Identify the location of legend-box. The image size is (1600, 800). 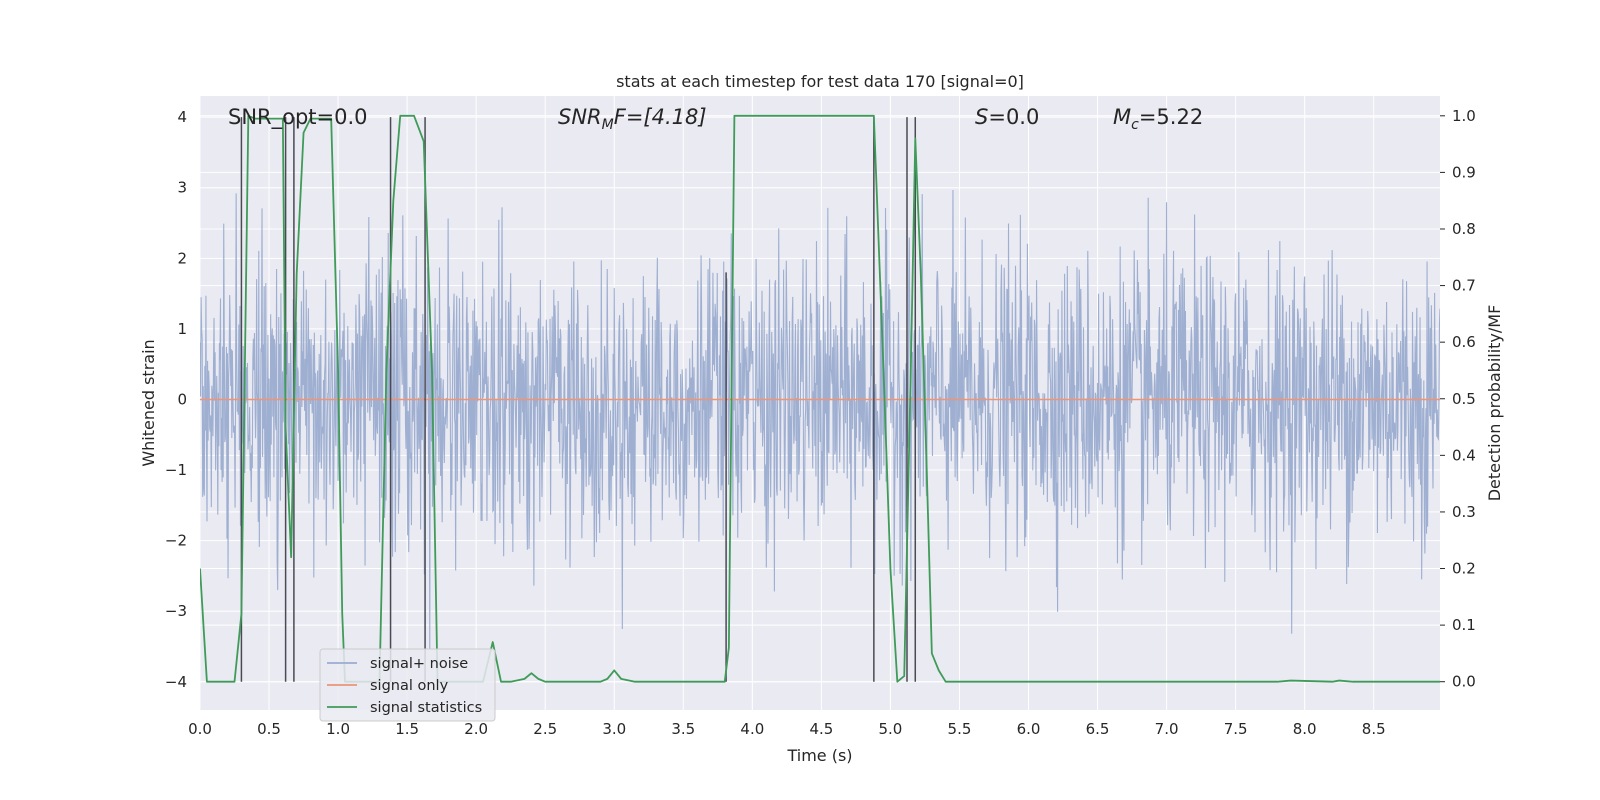
(407, 685).